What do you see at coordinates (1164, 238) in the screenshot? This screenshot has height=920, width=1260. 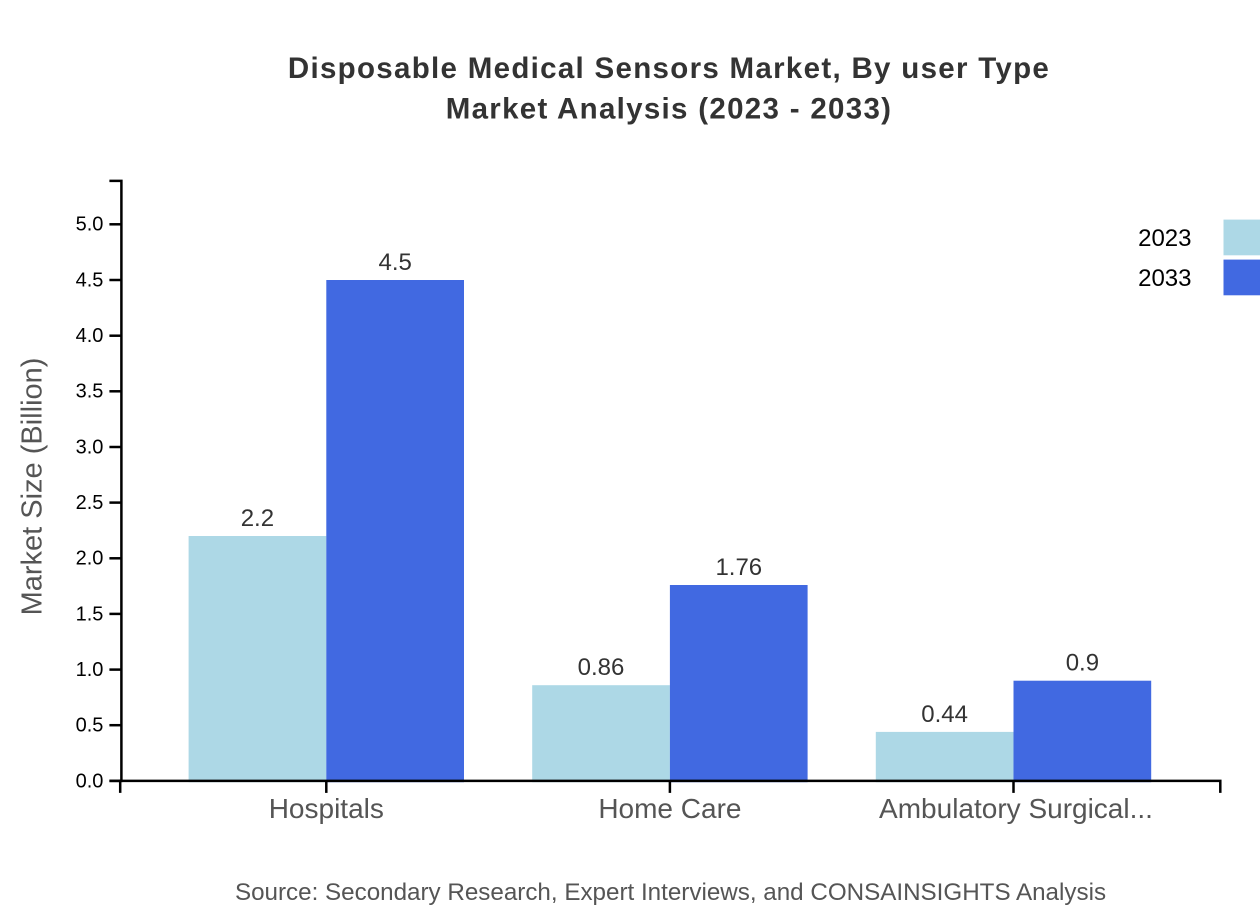 I see `svg-text: 2023` at bounding box center [1164, 238].